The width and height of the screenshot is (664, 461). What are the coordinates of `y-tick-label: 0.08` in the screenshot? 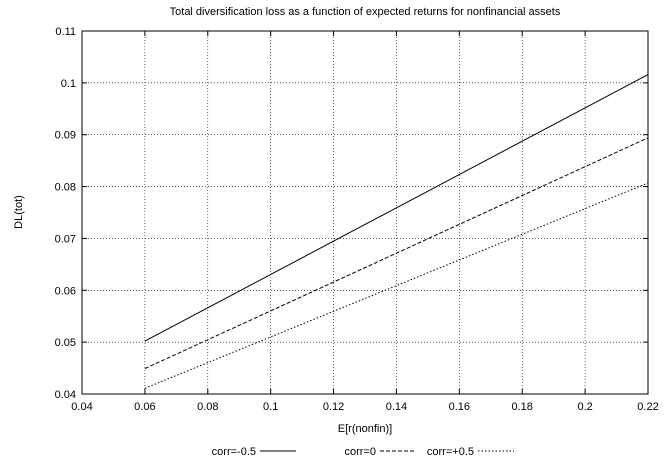 It's located at (65, 188).